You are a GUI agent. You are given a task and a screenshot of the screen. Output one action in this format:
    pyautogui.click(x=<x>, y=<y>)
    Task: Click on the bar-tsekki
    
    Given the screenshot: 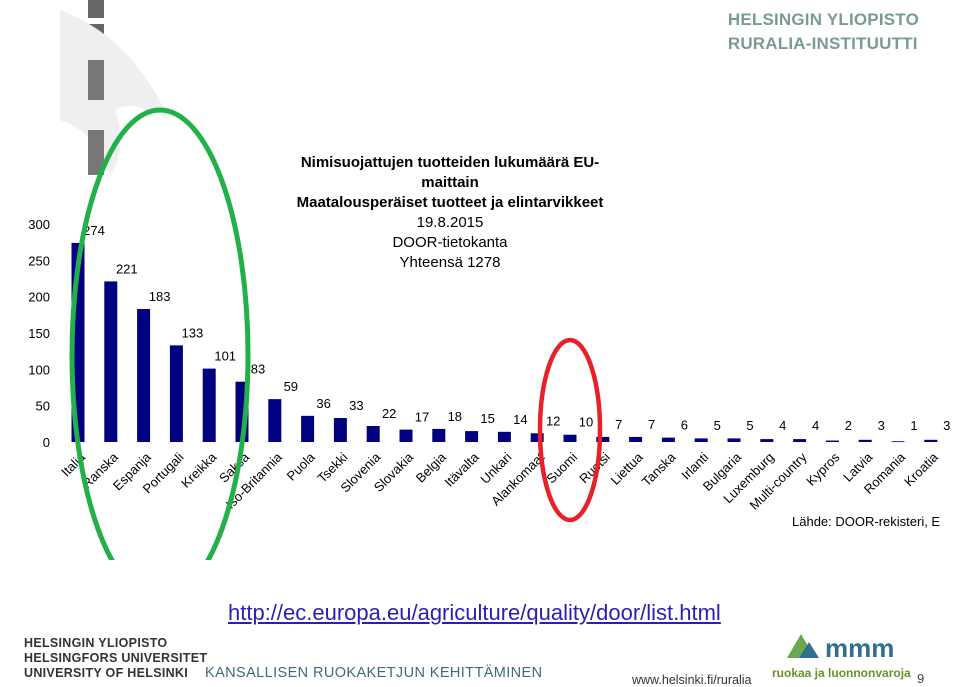 What is the action you would take?
    pyautogui.click(x=340, y=430)
    